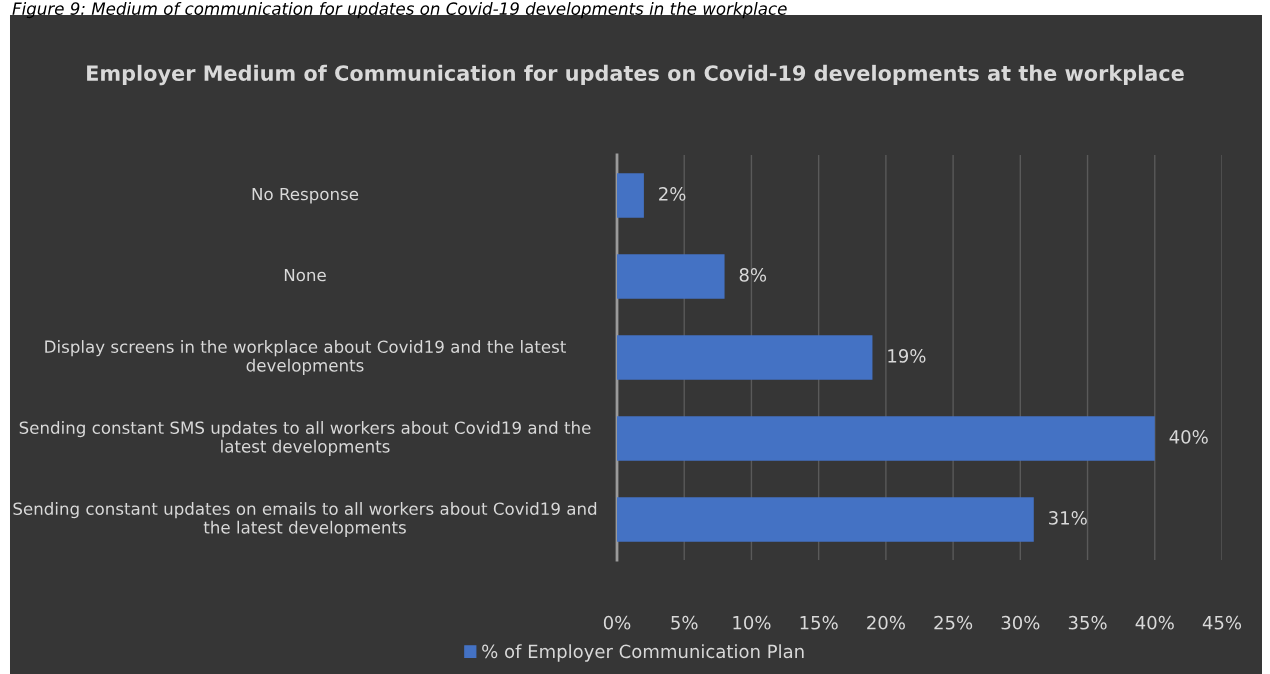 The image size is (1270, 674). Describe the element at coordinates (399, 10) in the screenshot. I see `caption: Figure 9: Medium of communication for updates on Covid-19 developments in the workplace` at that location.